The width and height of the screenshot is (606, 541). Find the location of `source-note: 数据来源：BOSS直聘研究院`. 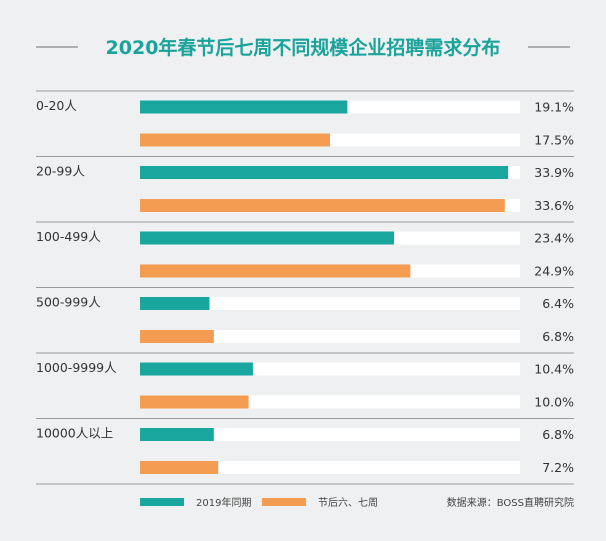

source-note: 数据来源：BOSS直聘研究院 is located at coordinates (510, 502).